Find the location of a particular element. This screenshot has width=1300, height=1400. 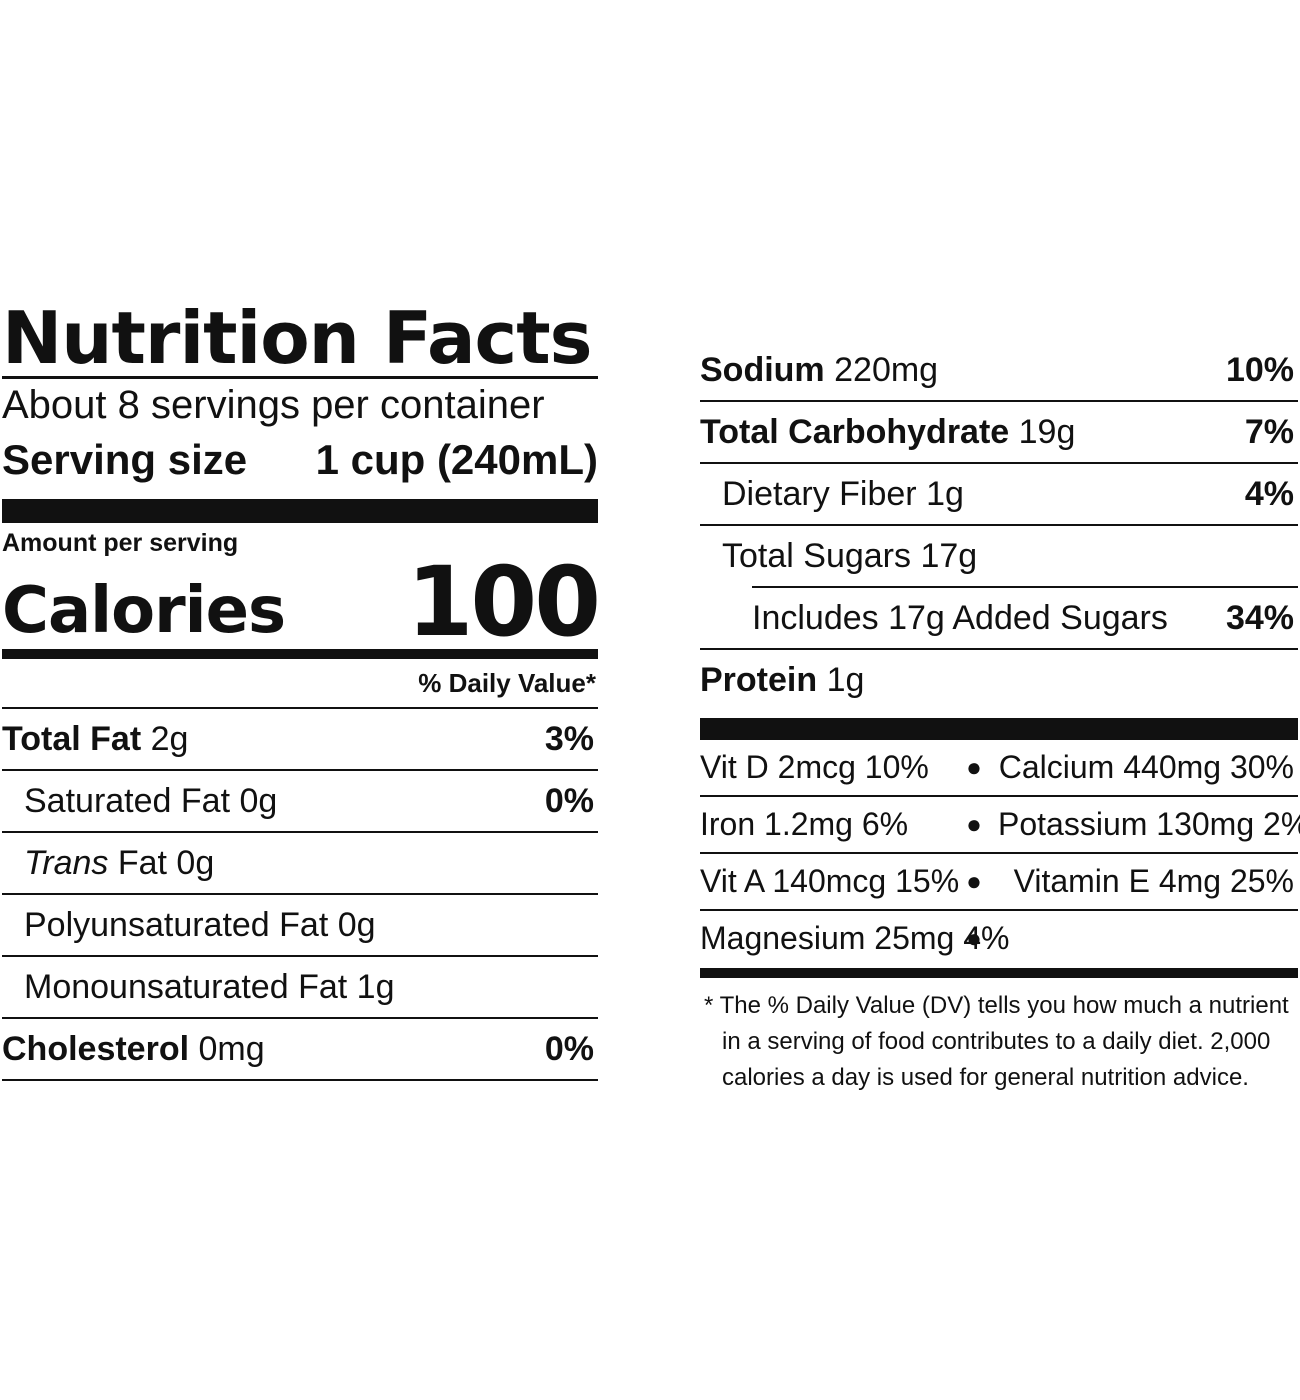

serving-size-row: Serving size 1 cup (240mL) is located at coordinates (300, 460).